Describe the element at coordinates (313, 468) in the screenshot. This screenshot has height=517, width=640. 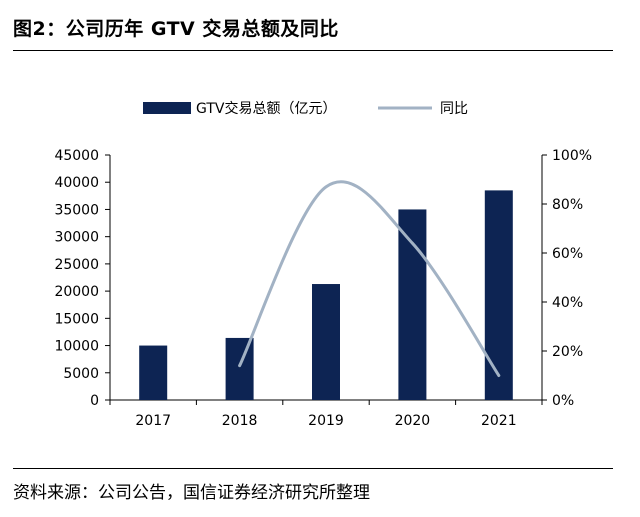
I see `footer-divider` at that location.